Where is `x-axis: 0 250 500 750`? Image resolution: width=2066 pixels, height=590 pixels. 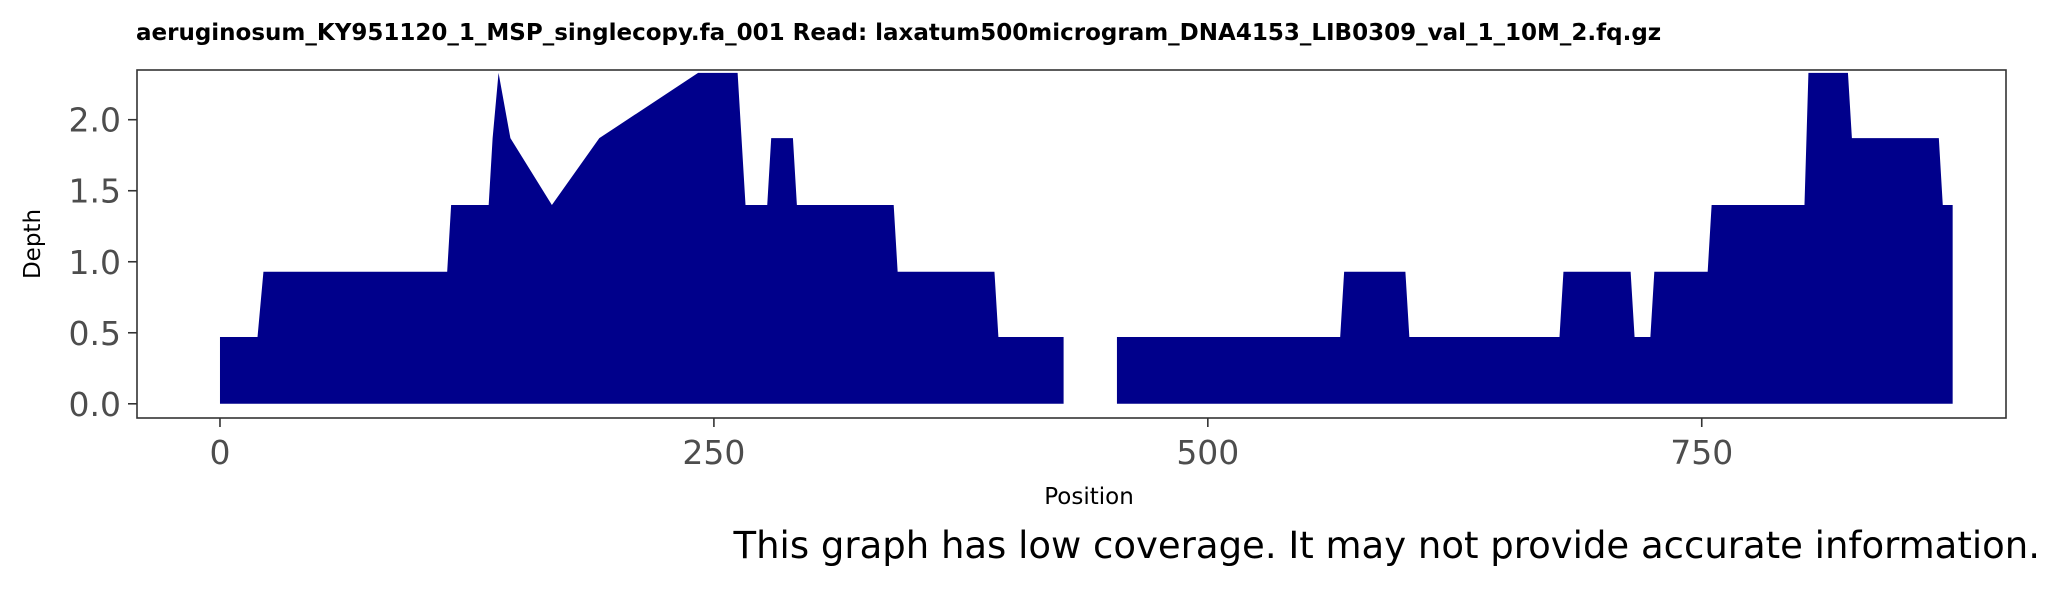 x-axis: 0 250 500 750 is located at coordinates (971, 445).